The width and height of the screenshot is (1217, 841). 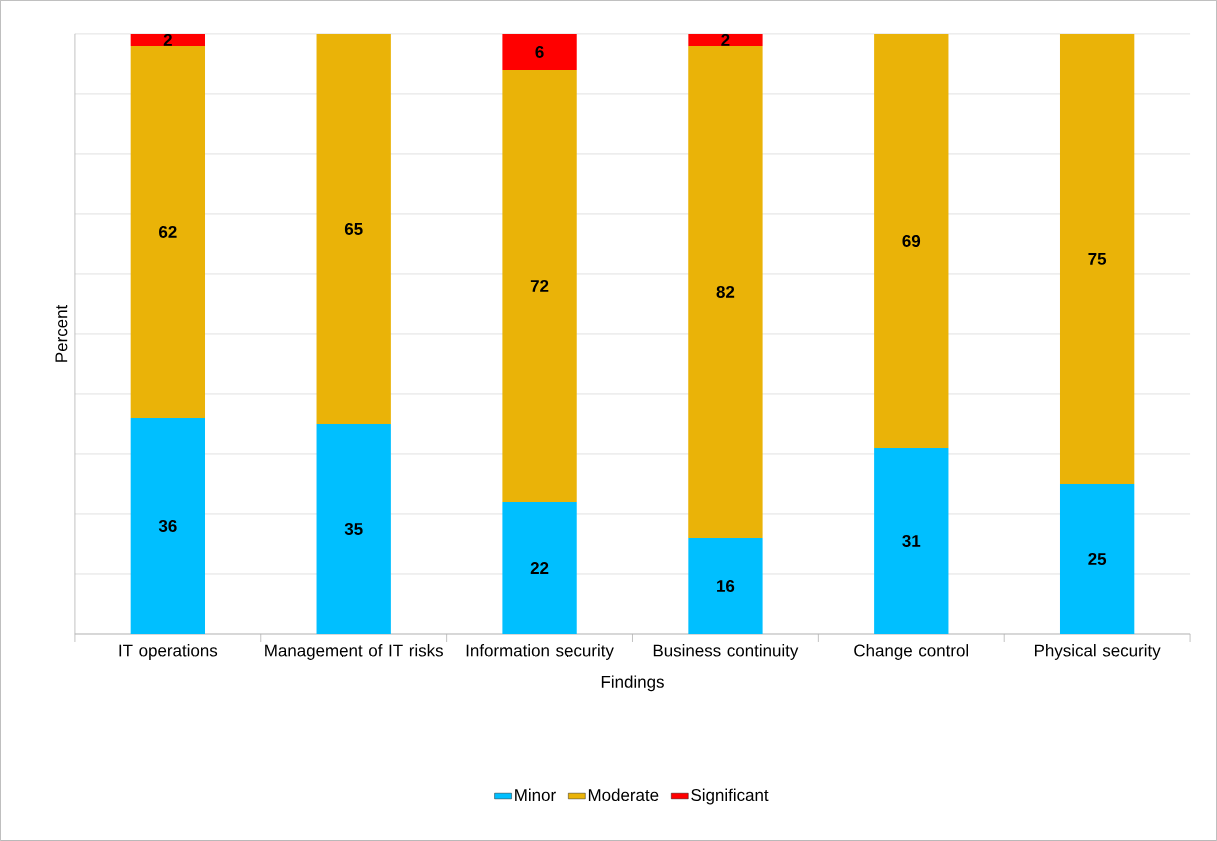 What do you see at coordinates (730, 796) in the screenshot?
I see `legend-label: Significant` at bounding box center [730, 796].